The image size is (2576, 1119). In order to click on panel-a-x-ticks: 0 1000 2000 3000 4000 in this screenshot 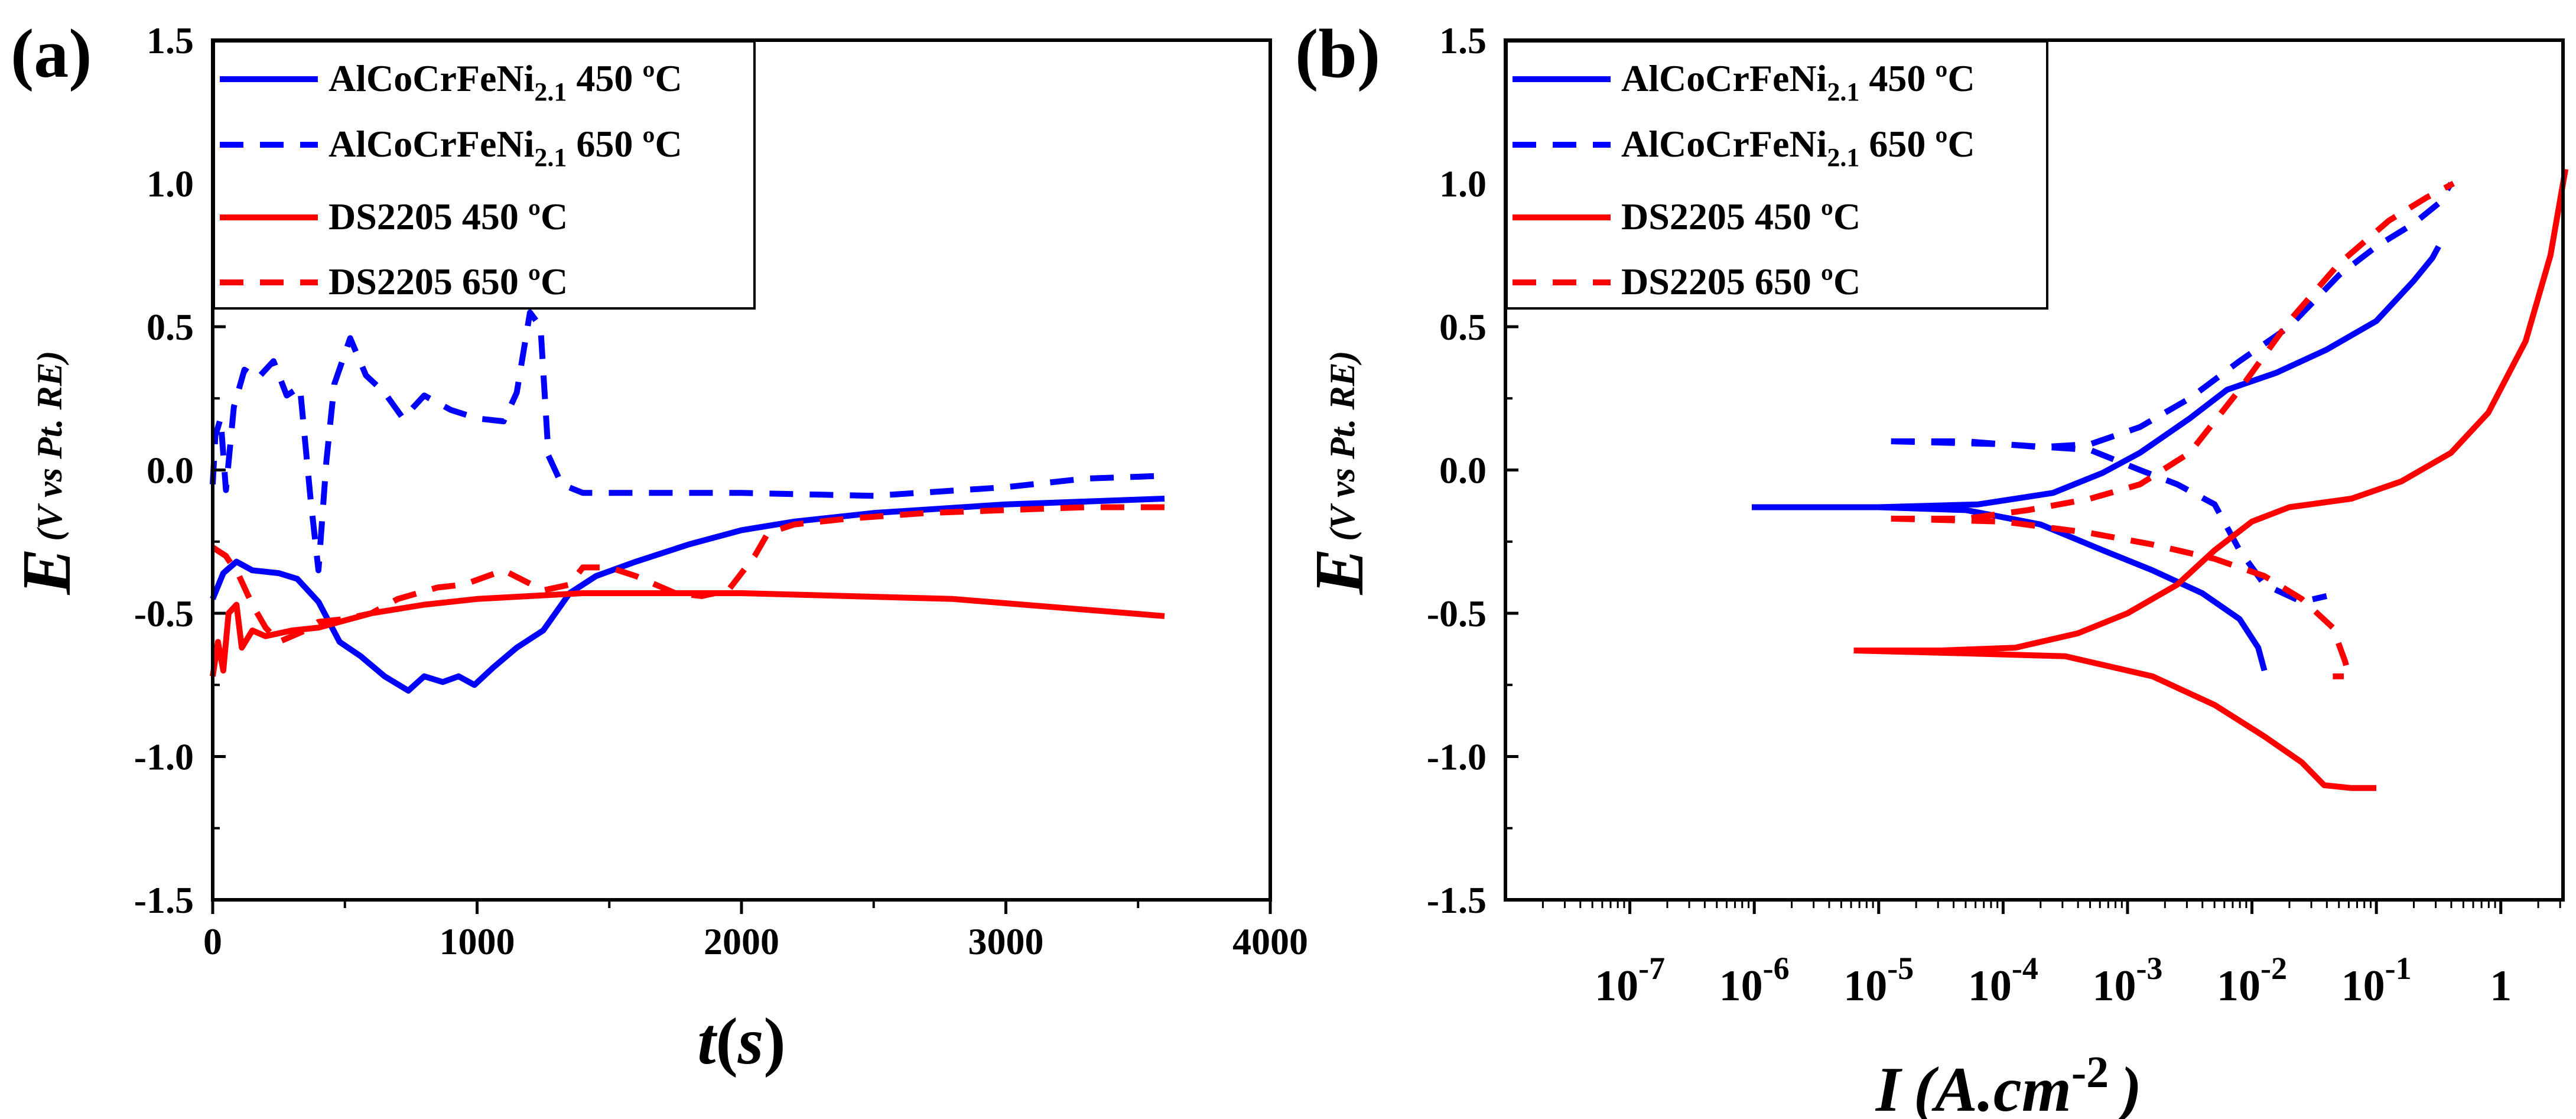, I will do `click(755, 931)`.